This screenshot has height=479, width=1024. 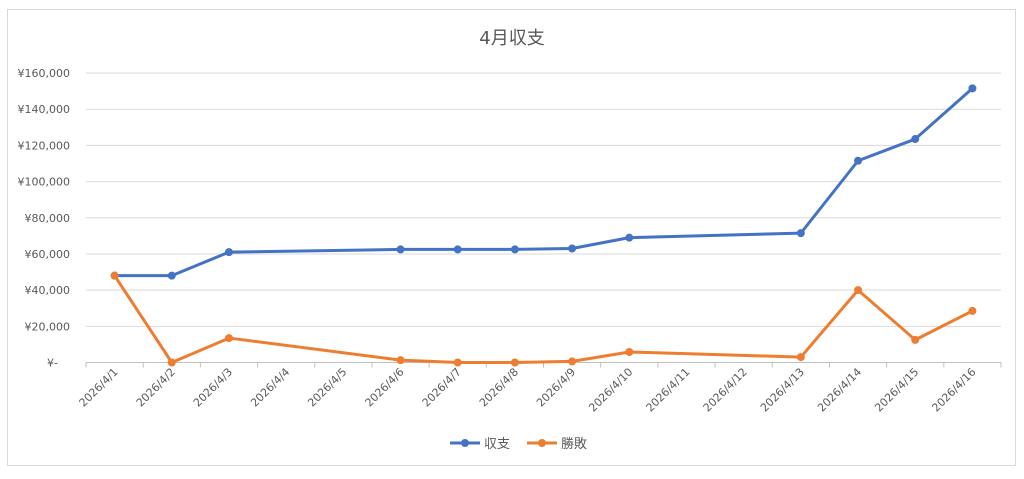 I want to click on legend-label: 収支, so click(x=497, y=444).